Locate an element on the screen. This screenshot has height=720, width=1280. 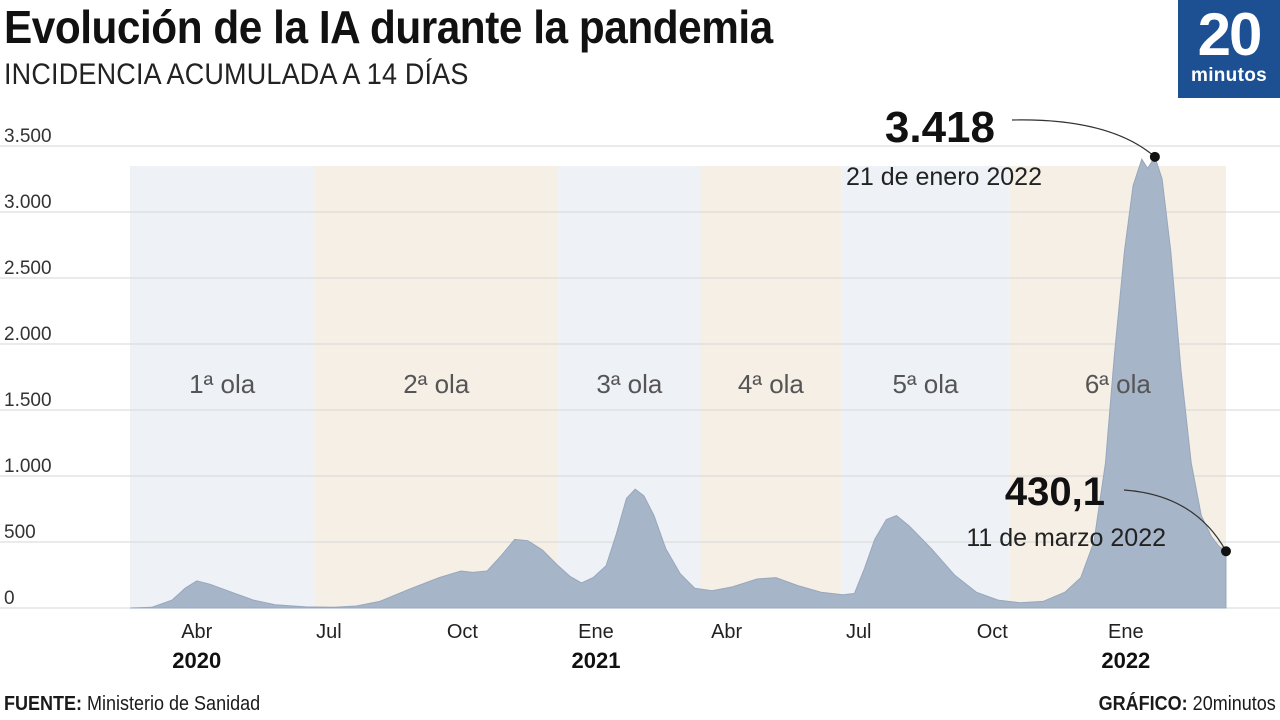
y-tick-label: 0 is located at coordinates (9, 598).